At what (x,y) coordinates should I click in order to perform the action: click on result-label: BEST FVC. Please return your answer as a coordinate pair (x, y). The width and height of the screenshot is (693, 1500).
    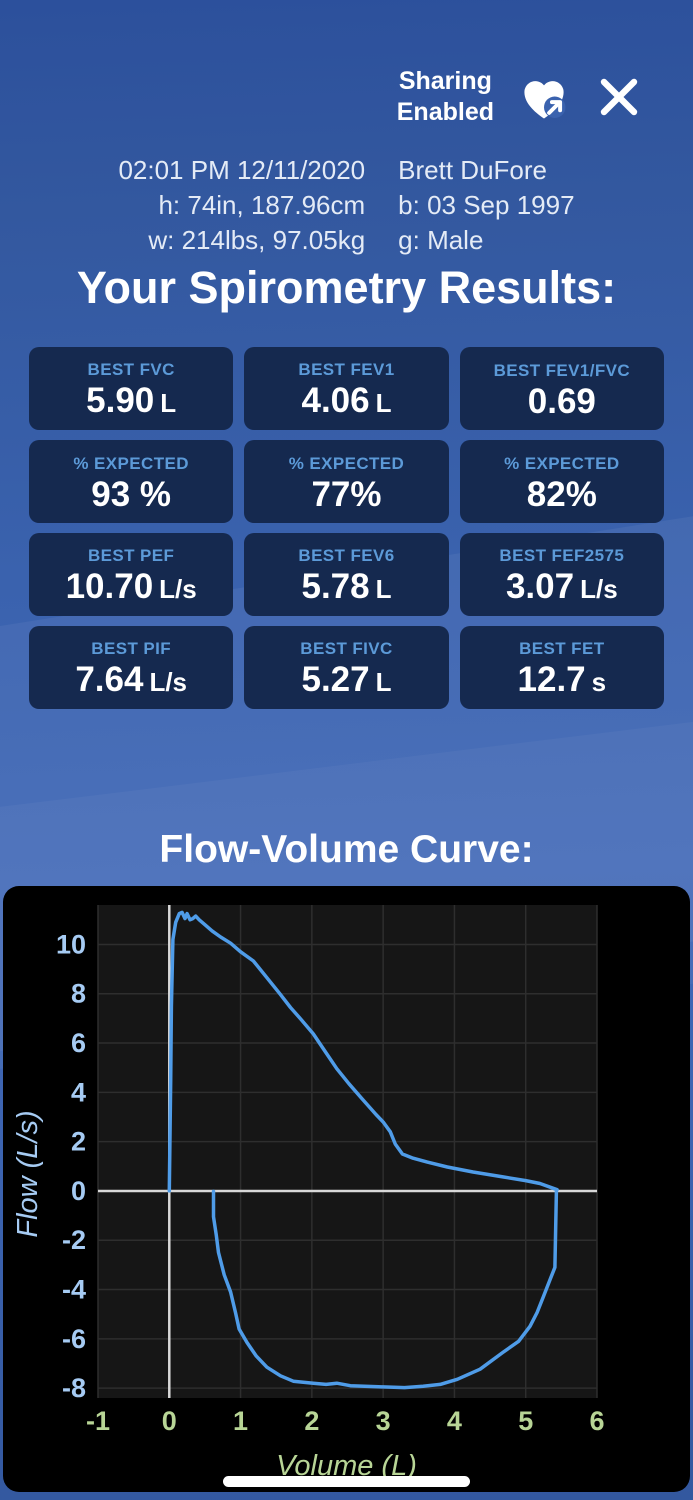
    Looking at the image, I should click on (131, 369).